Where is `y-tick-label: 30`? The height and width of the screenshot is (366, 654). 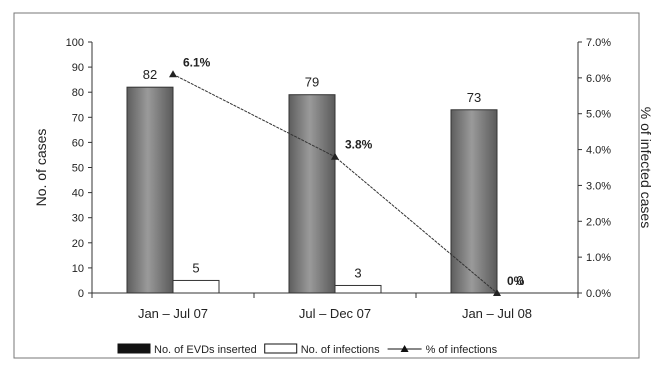 y-tick-label: 30 is located at coordinates (78, 219).